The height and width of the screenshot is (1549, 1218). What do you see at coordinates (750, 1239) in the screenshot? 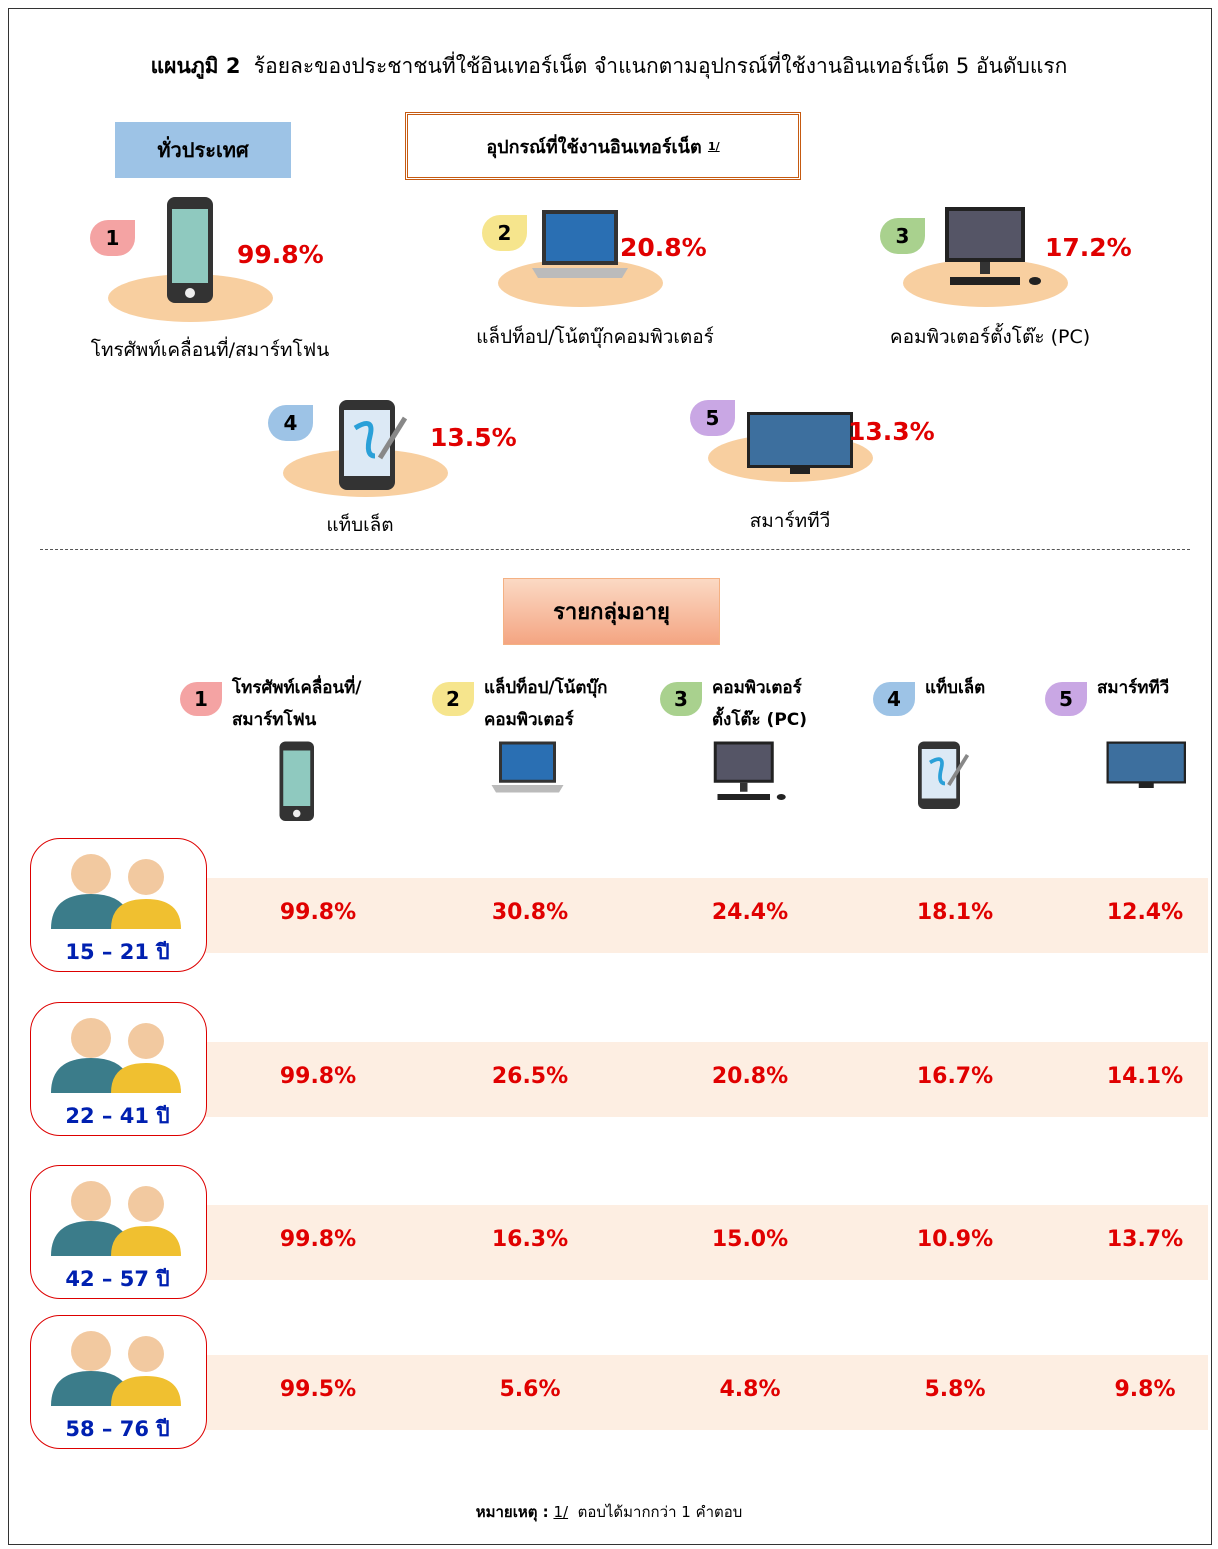
I see `age-value: 15.0%` at bounding box center [750, 1239].